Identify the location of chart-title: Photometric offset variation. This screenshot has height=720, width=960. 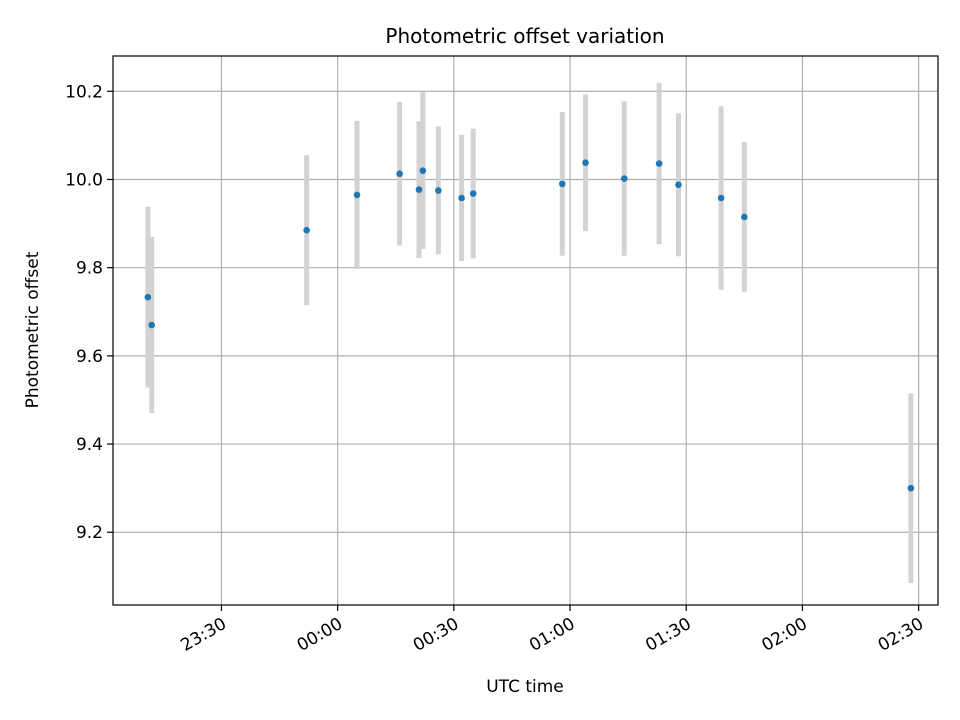
(524, 36).